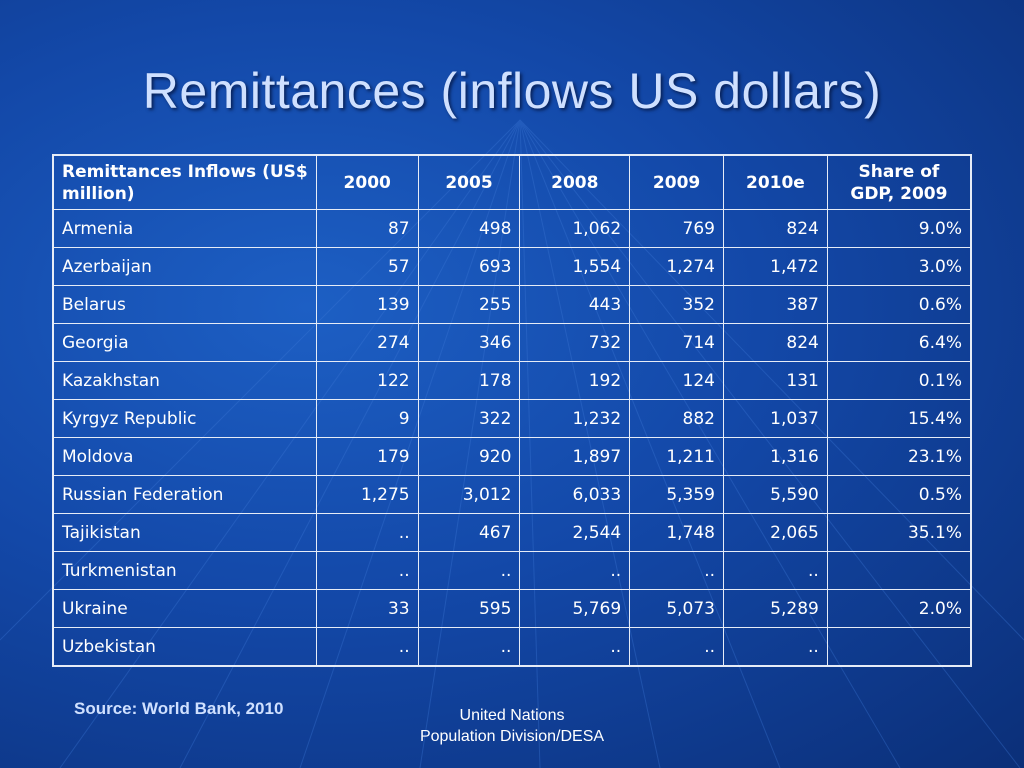 This screenshot has width=1024, height=768. What do you see at coordinates (367, 380) in the screenshot?
I see `value-cell: 122` at bounding box center [367, 380].